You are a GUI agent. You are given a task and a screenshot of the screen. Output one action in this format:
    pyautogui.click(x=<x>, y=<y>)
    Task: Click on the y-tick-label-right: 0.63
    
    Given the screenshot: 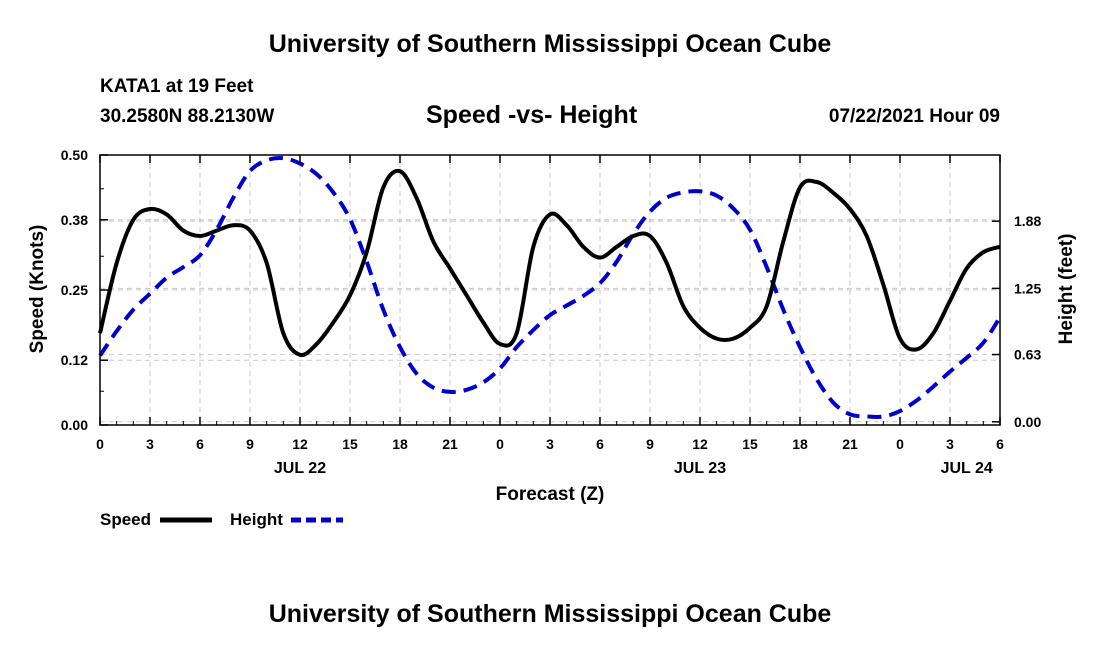 What is the action you would take?
    pyautogui.click(x=1027, y=355)
    